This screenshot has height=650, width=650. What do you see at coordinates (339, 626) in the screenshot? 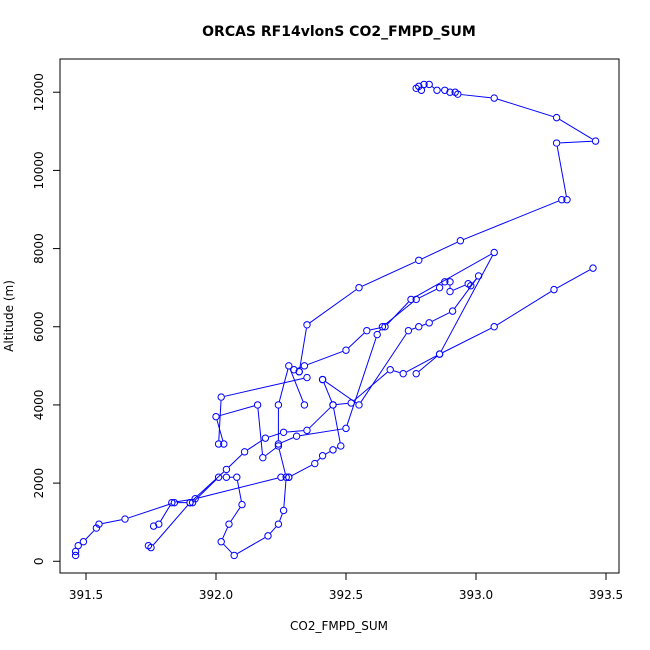
I see `x-axis-label: CO2_FMPD_SUM` at bounding box center [339, 626].